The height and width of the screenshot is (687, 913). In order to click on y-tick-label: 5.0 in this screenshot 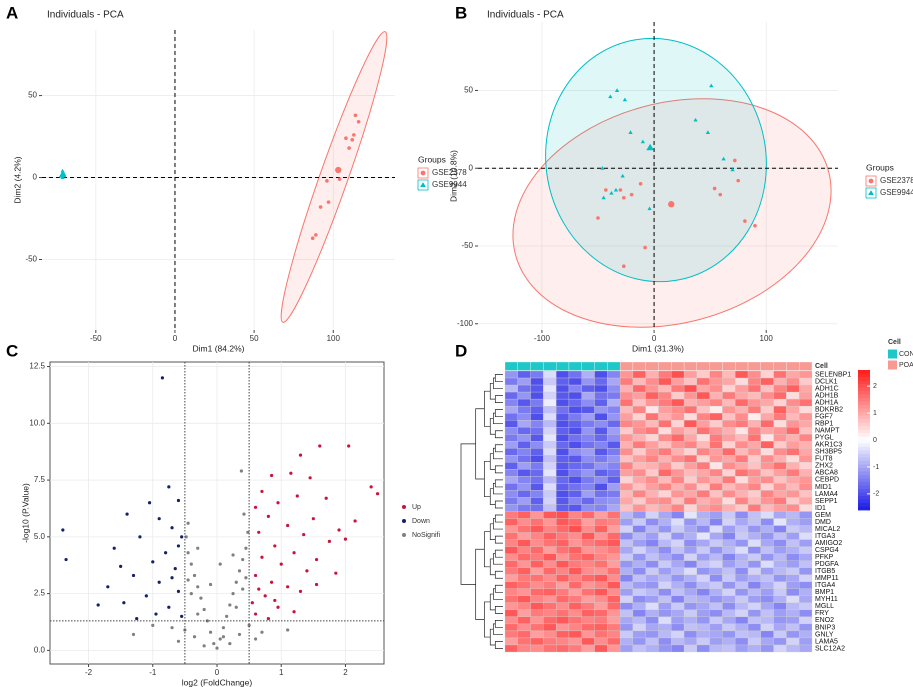, I will do `click(40, 536)`.